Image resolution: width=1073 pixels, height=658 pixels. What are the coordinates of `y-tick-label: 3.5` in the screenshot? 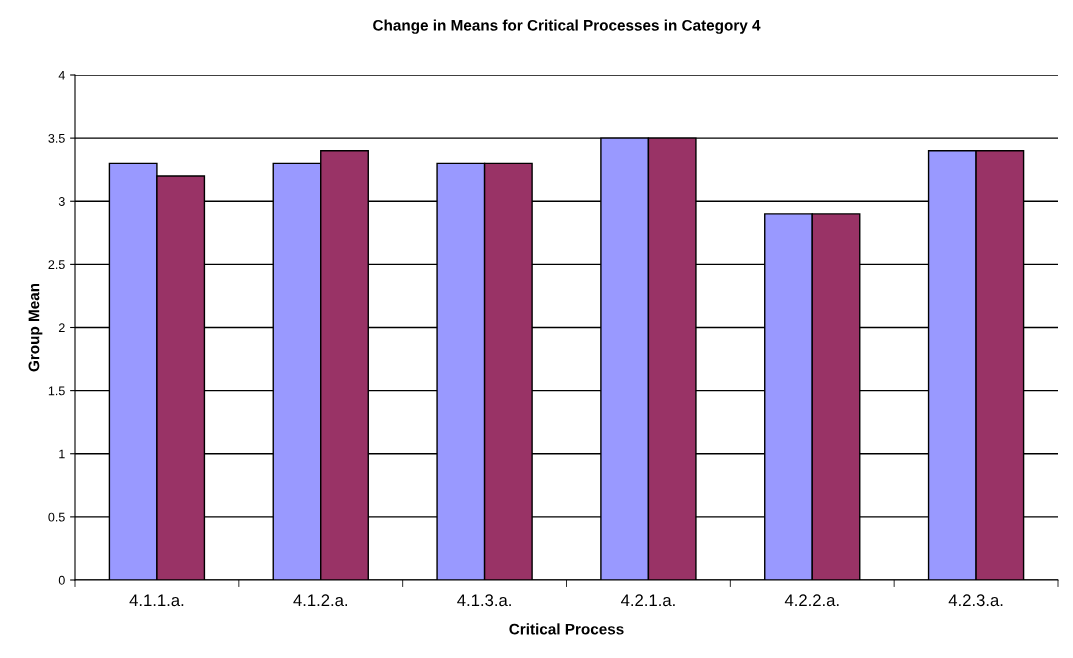 It's located at (56, 138).